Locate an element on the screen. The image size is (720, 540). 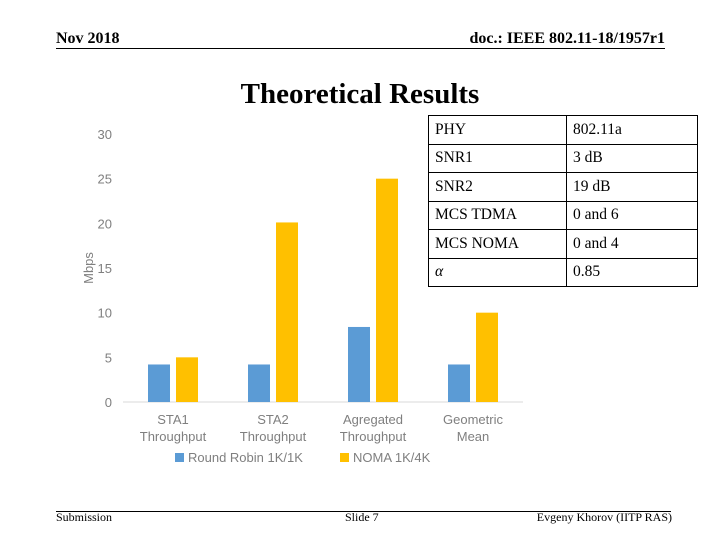
parameter-value: 3 dB is located at coordinates (632, 158).